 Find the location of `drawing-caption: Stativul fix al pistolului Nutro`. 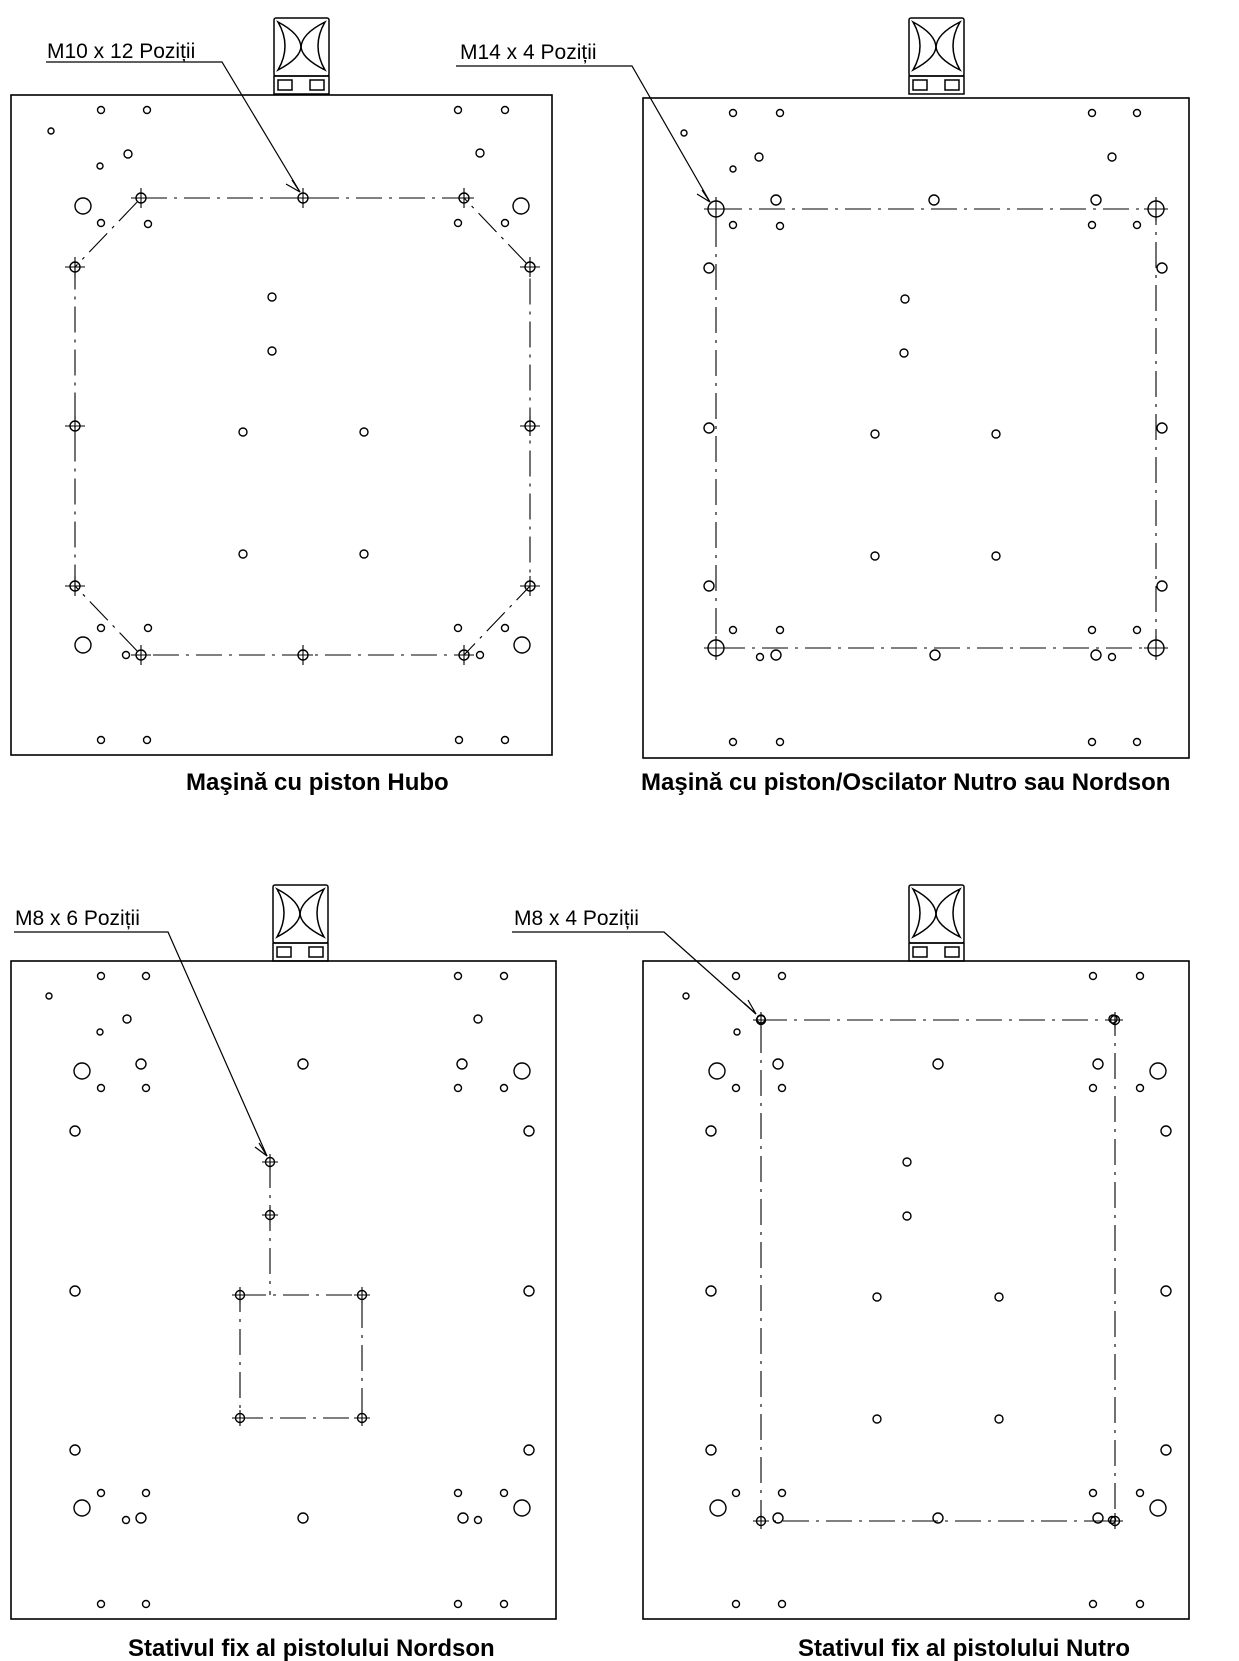

drawing-caption: Stativul fix al pistolului Nutro is located at coordinates (964, 1648).